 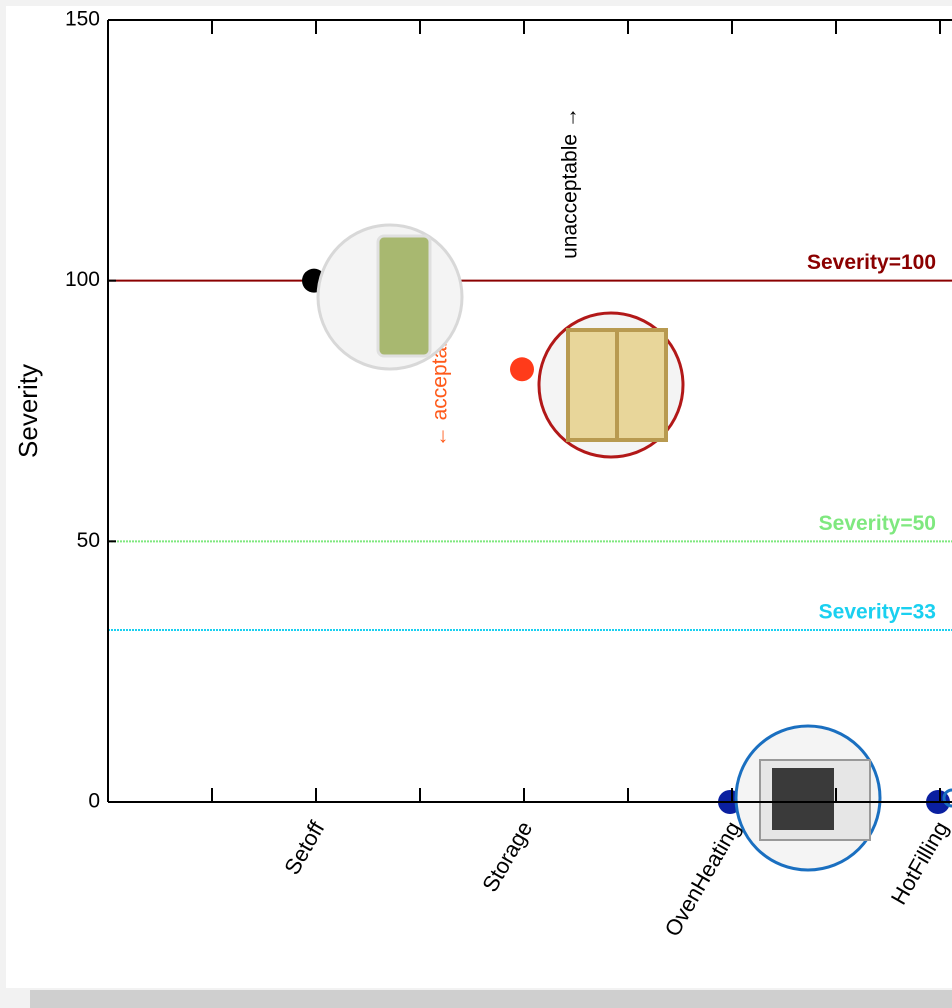 What do you see at coordinates (82, 19) in the screenshot?
I see `y-tick-label: 150` at bounding box center [82, 19].